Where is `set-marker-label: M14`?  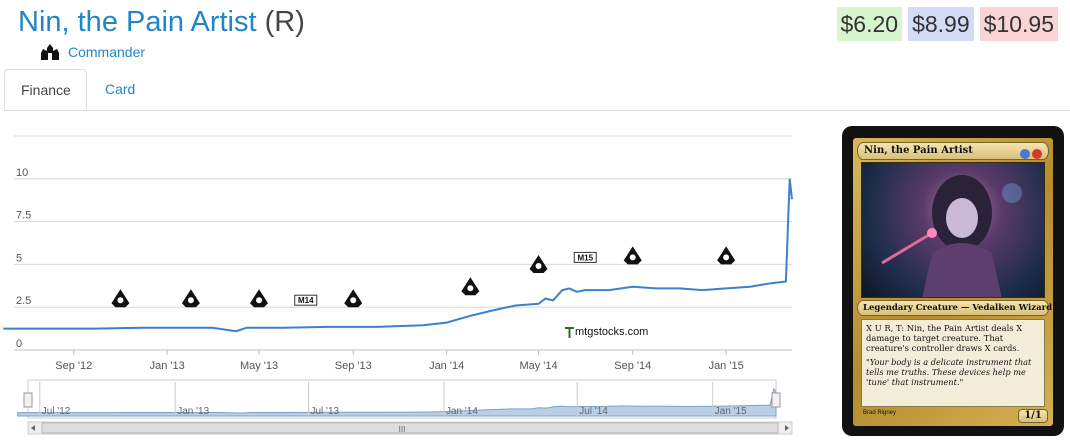
set-marker-label: M14 is located at coordinates (306, 300).